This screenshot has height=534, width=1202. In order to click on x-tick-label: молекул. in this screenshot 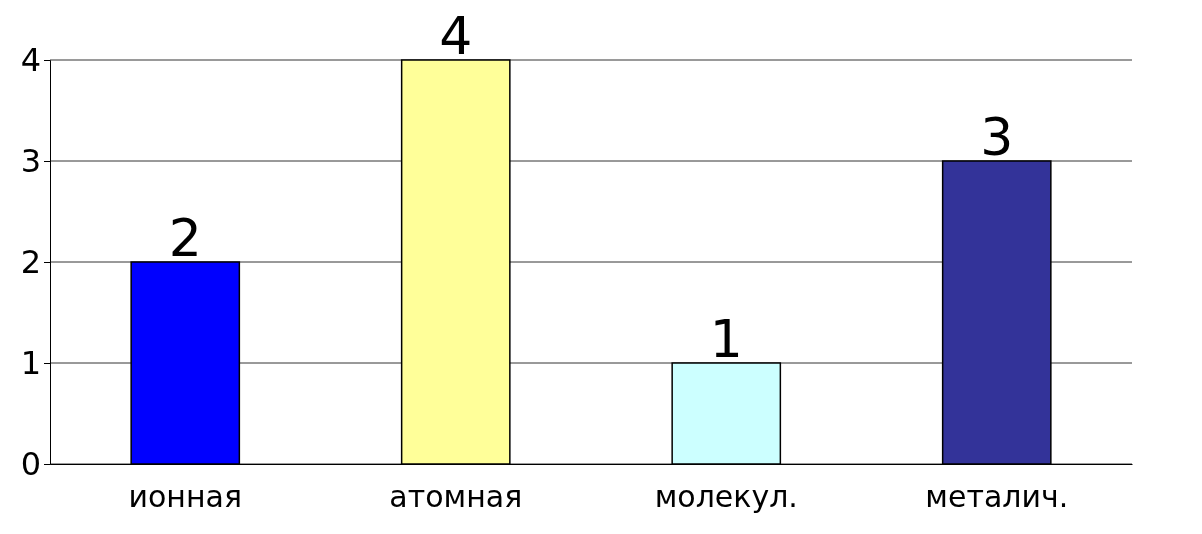, I will do `click(726, 497)`.